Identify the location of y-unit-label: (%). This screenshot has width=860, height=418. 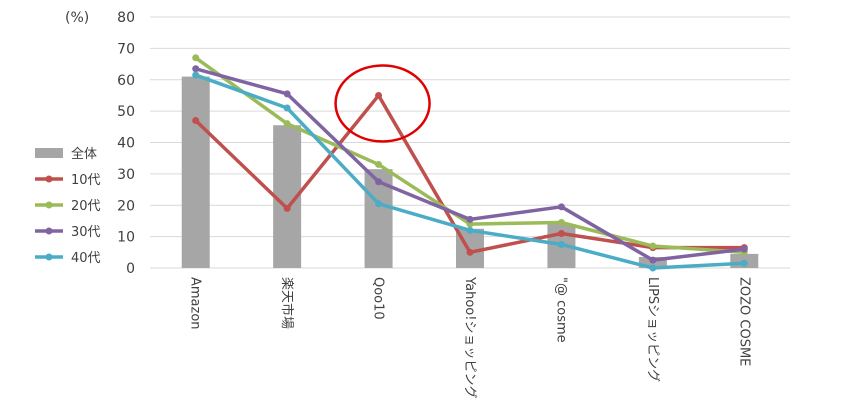
(77, 18).